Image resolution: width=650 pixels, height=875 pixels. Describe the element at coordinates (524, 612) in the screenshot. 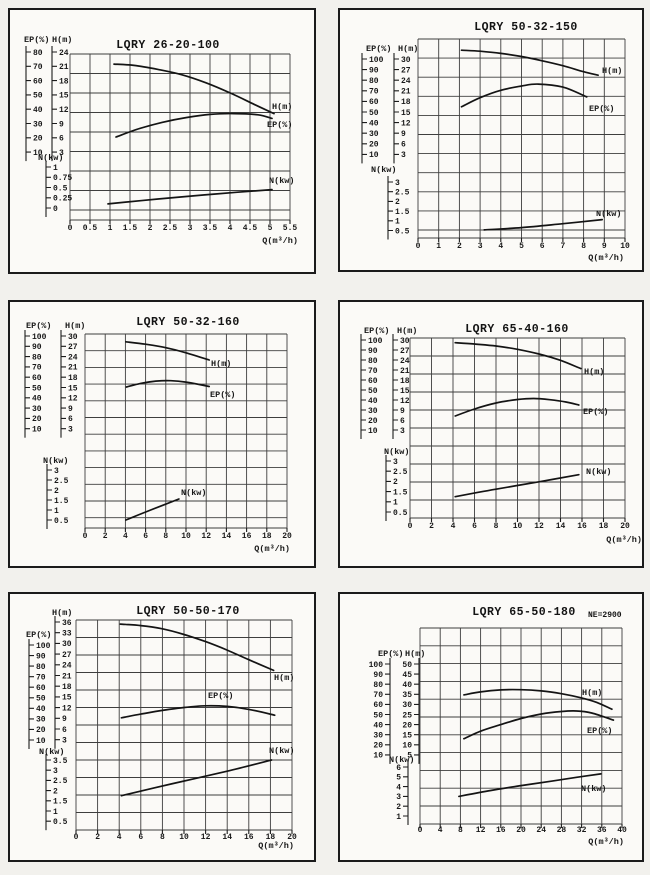

I see `chart-title: LQRY 65-50-180` at that location.